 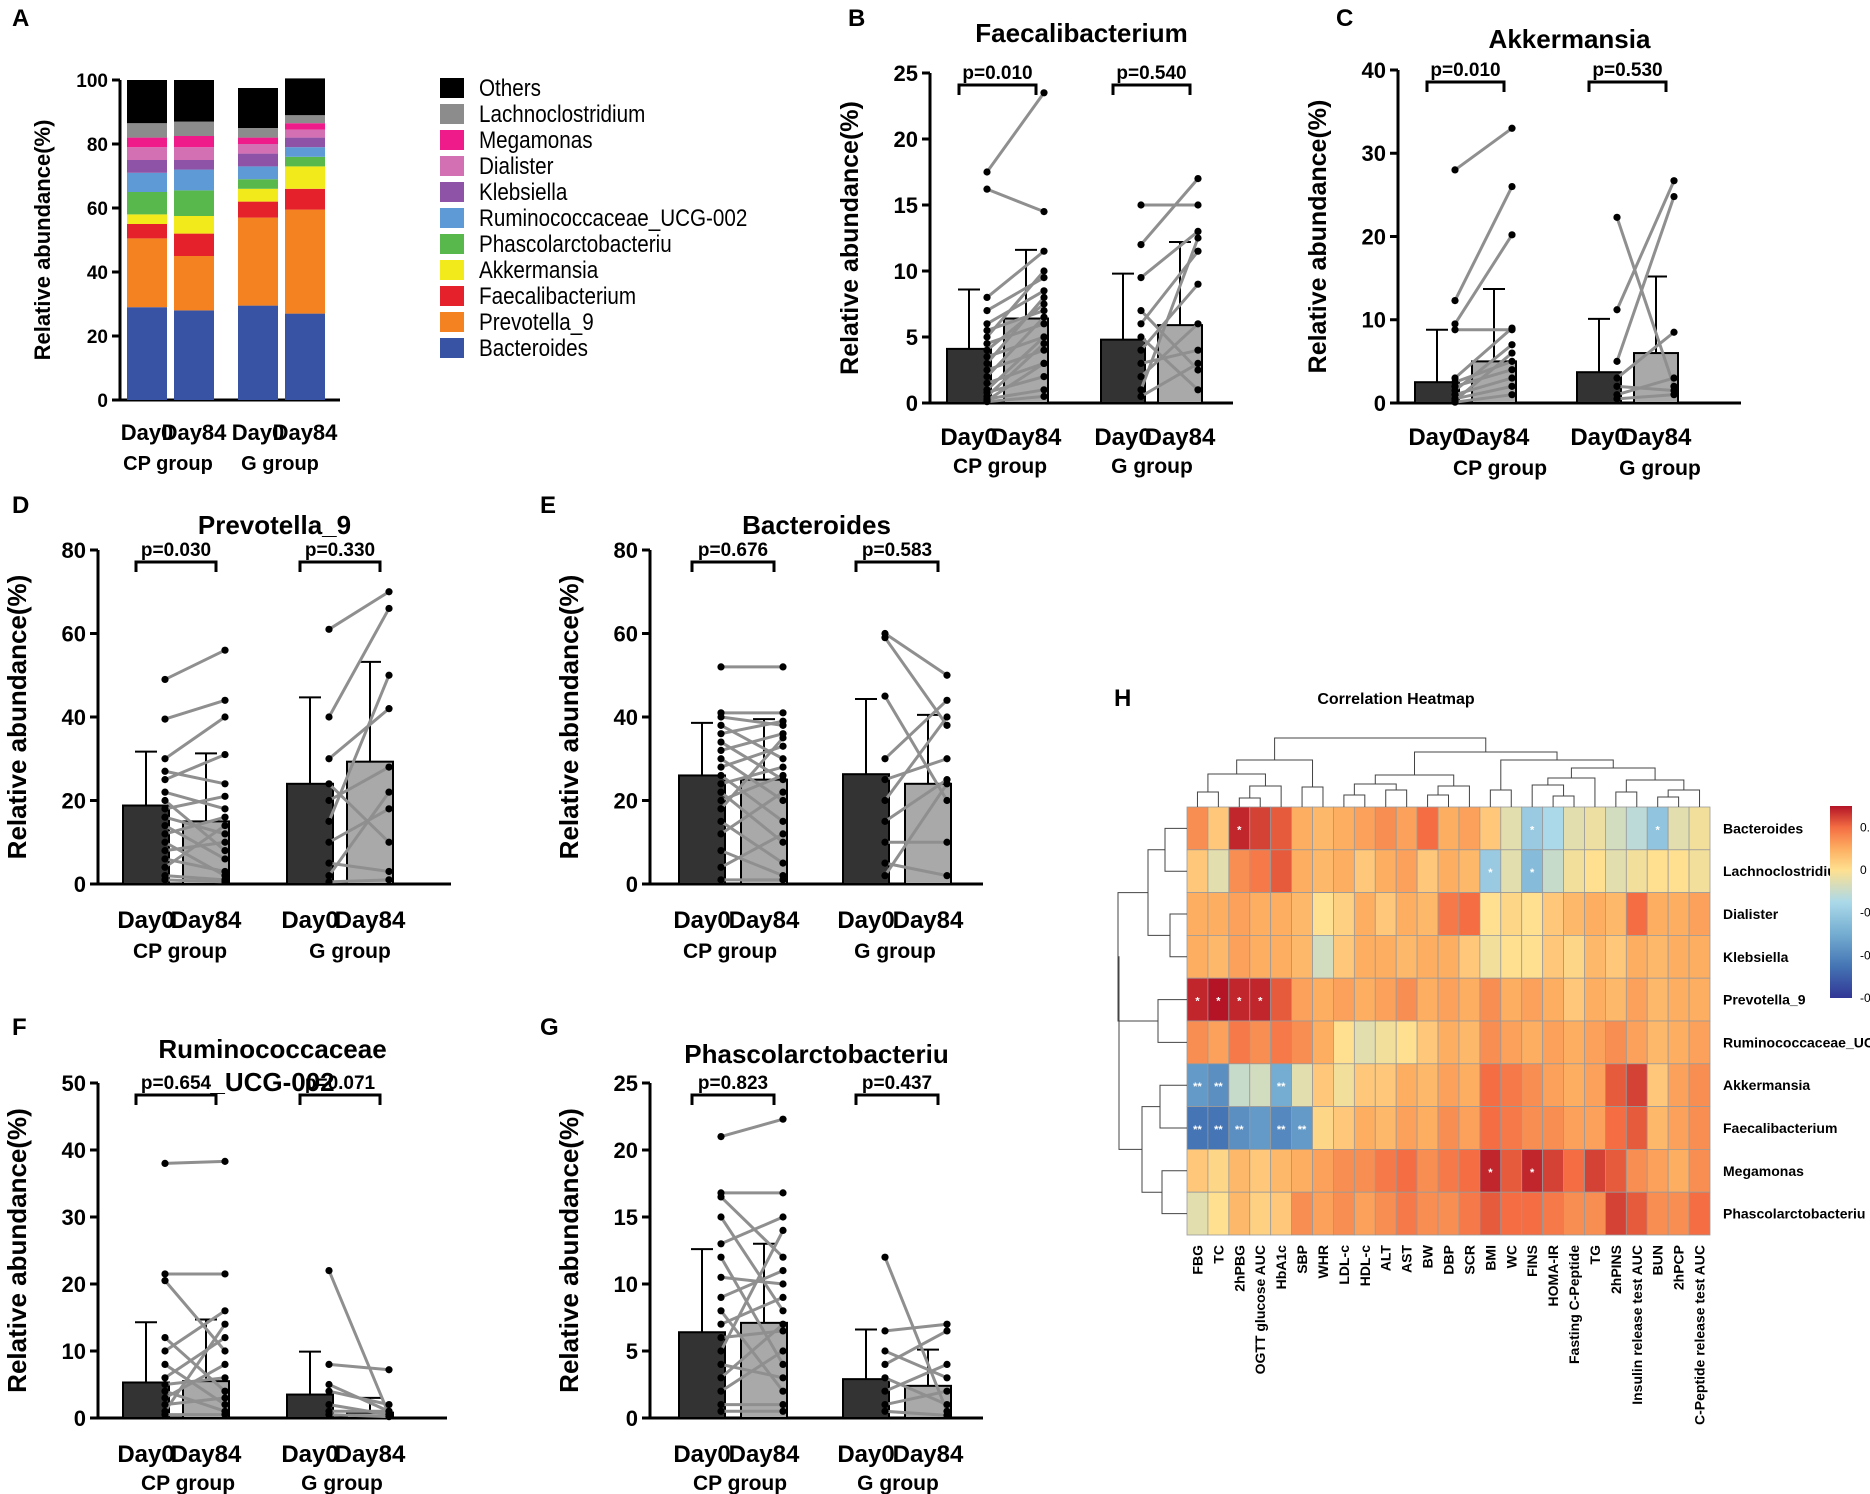 I want to click on legend-swatch, so click(x=452, y=114).